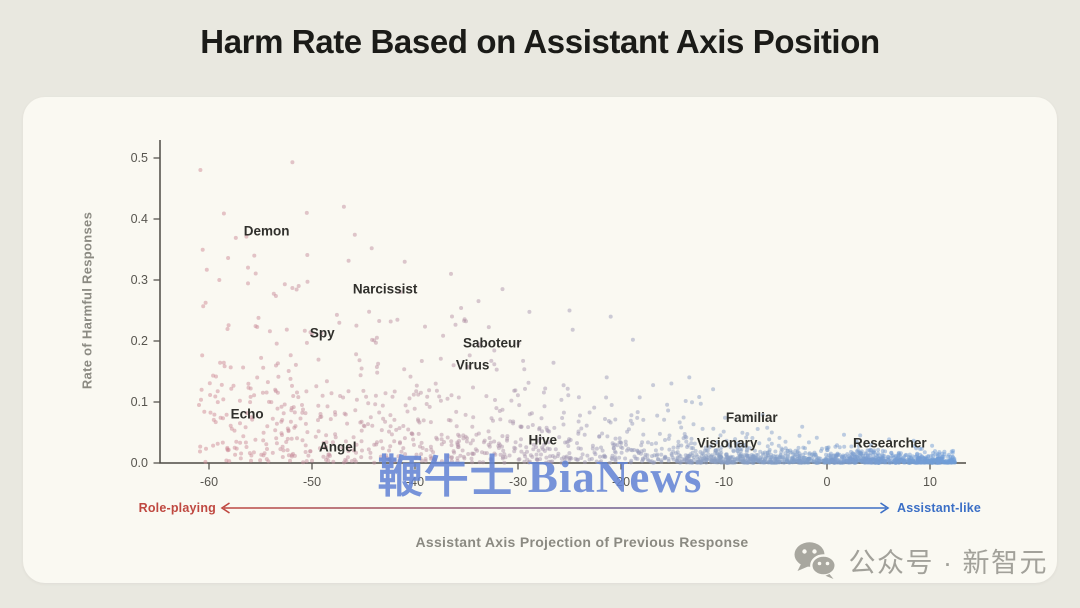 Image resolution: width=1080 pixels, height=608 pixels. What do you see at coordinates (415, 482) in the screenshot?
I see `svg-text: -40` at bounding box center [415, 482].